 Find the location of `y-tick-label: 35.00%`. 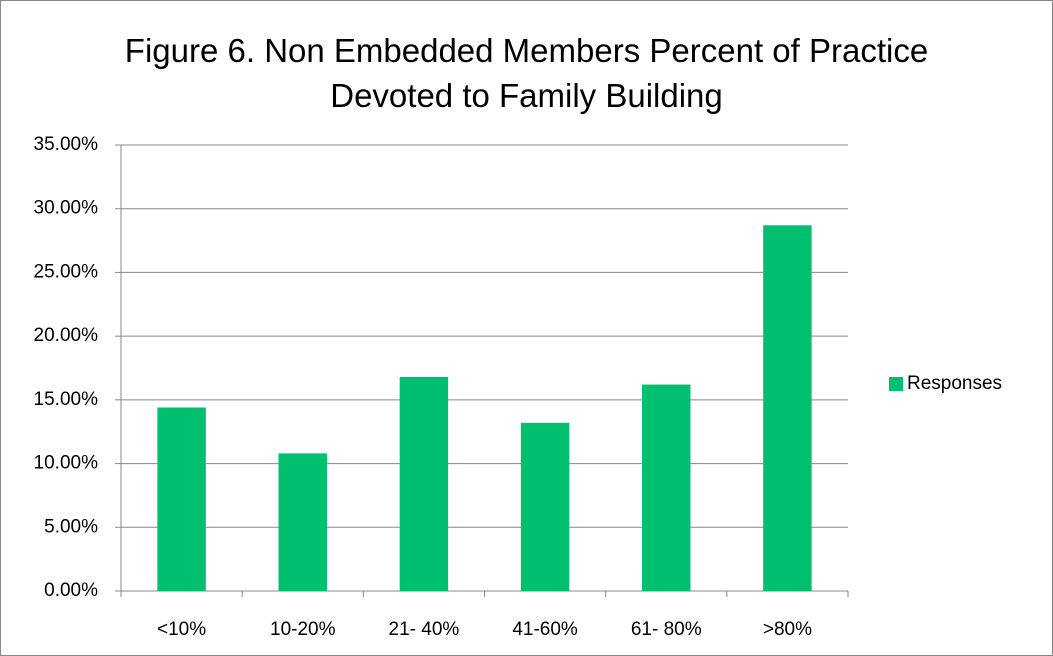

y-tick-label: 35.00% is located at coordinates (66, 144).